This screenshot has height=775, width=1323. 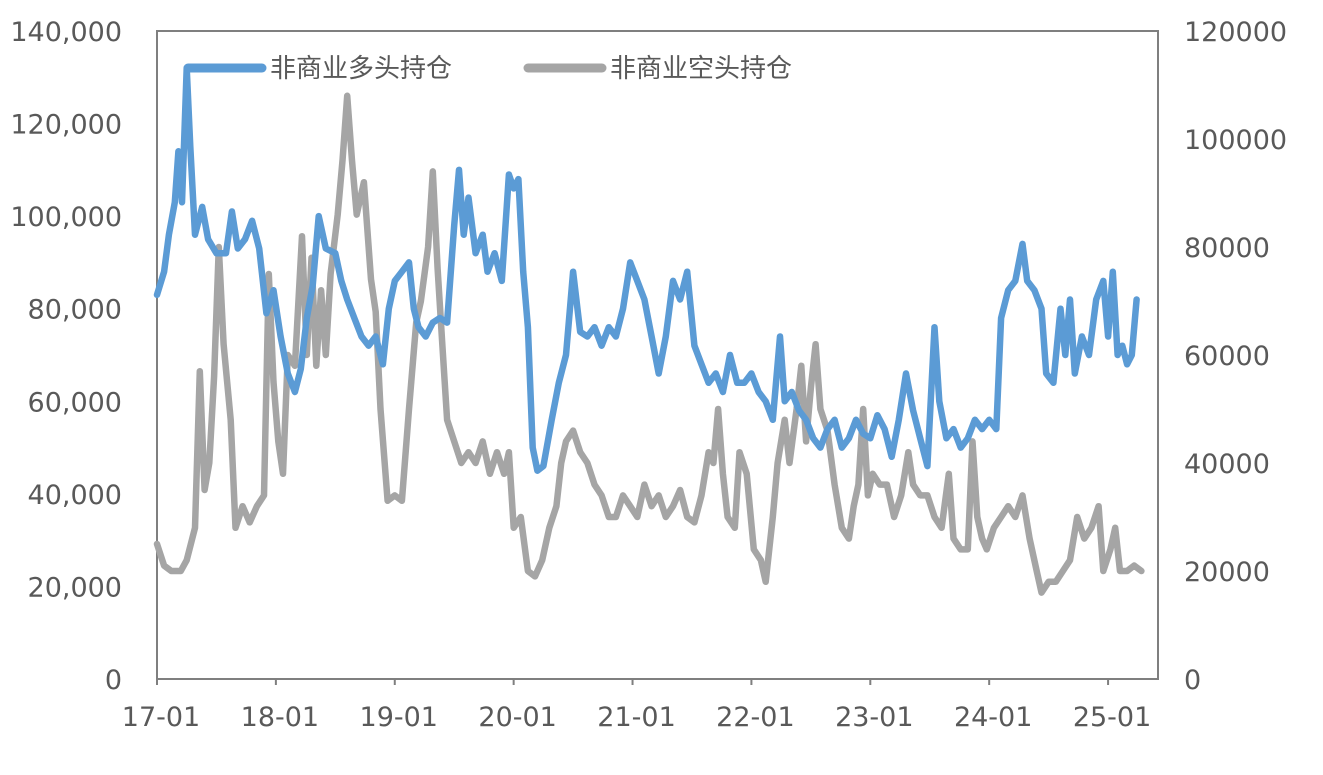 I want to click on x-tick-label: 24-01, so click(x=993, y=717).